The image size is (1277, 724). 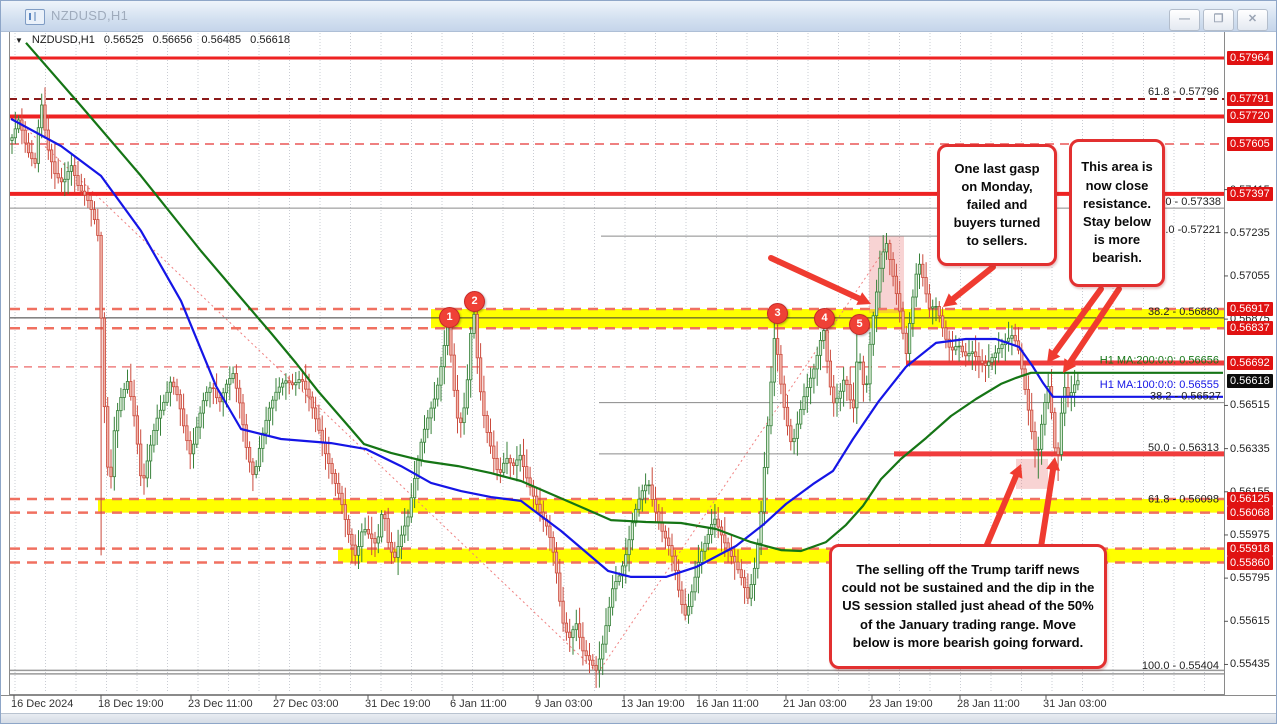 What do you see at coordinates (220, 704) in the screenshot?
I see `x-axis-label: 23 Dec 11:00` at bounding box center [220, 704].